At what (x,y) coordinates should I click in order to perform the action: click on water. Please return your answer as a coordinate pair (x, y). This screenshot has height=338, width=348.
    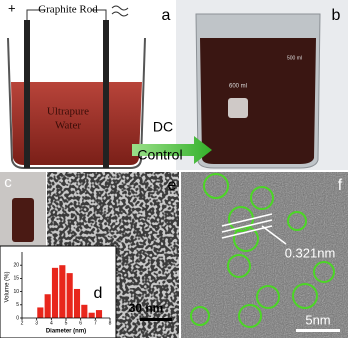
    Looking at the image, I should click on (76, 123).